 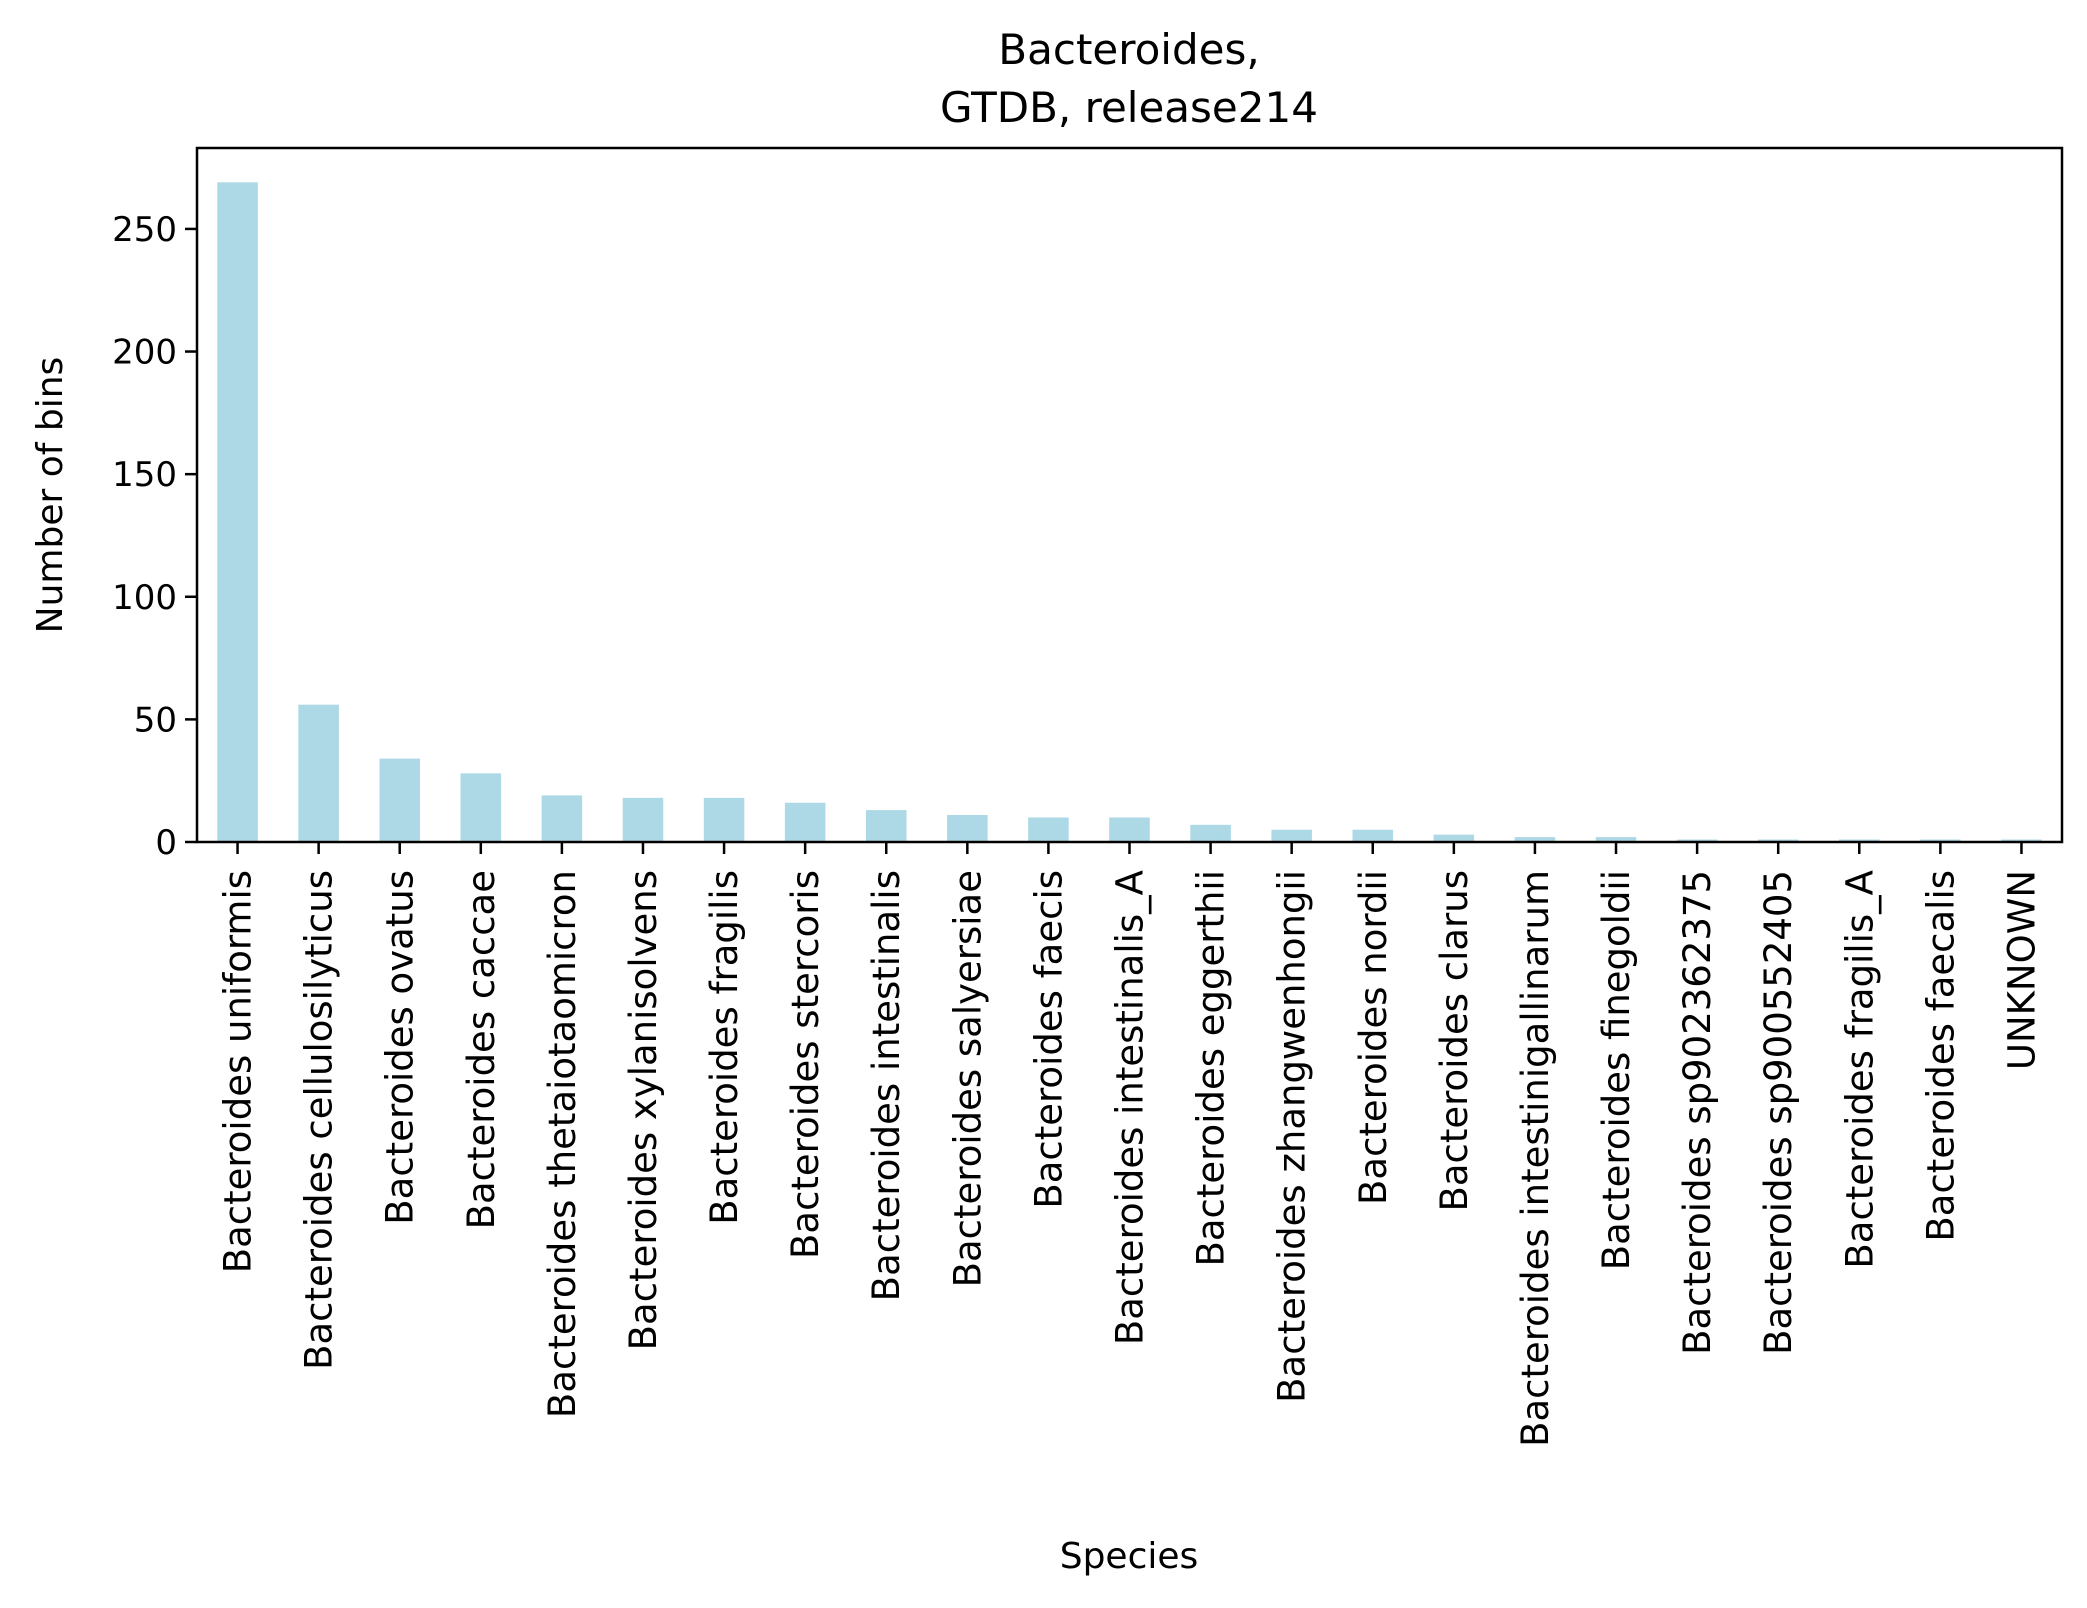 I want to click on x-tick-label-12: Bacteroides eggerthii, so click(x=1211, y=1068).